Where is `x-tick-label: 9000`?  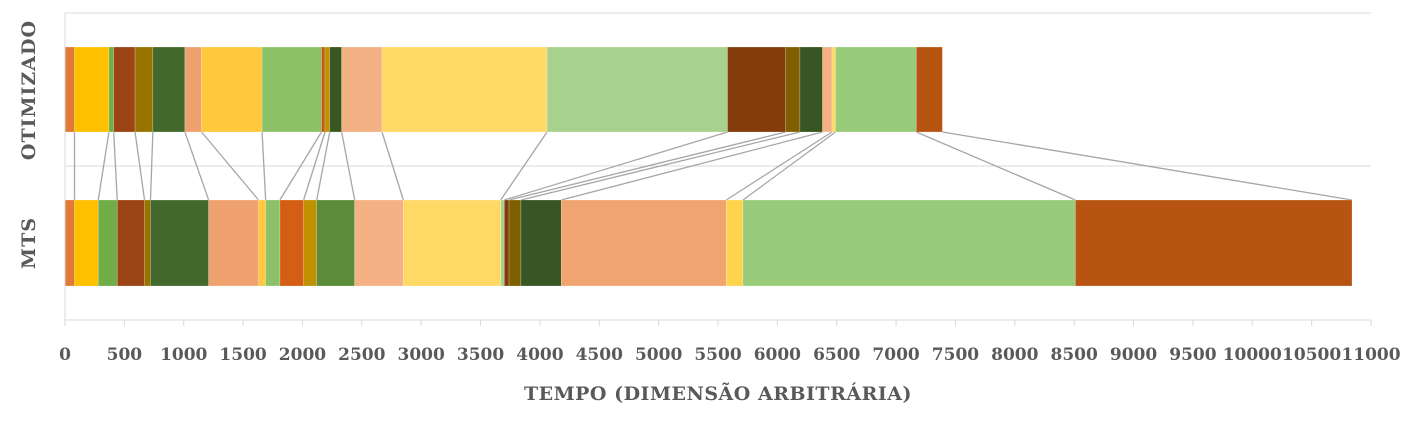
x-tick-label: 9000 is located at coordinates (1133, 355).